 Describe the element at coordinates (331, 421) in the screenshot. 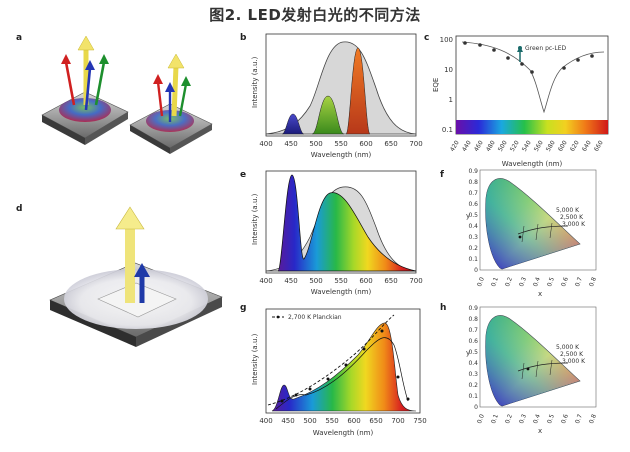

I see `panel-g-xtick: 550` at that location.